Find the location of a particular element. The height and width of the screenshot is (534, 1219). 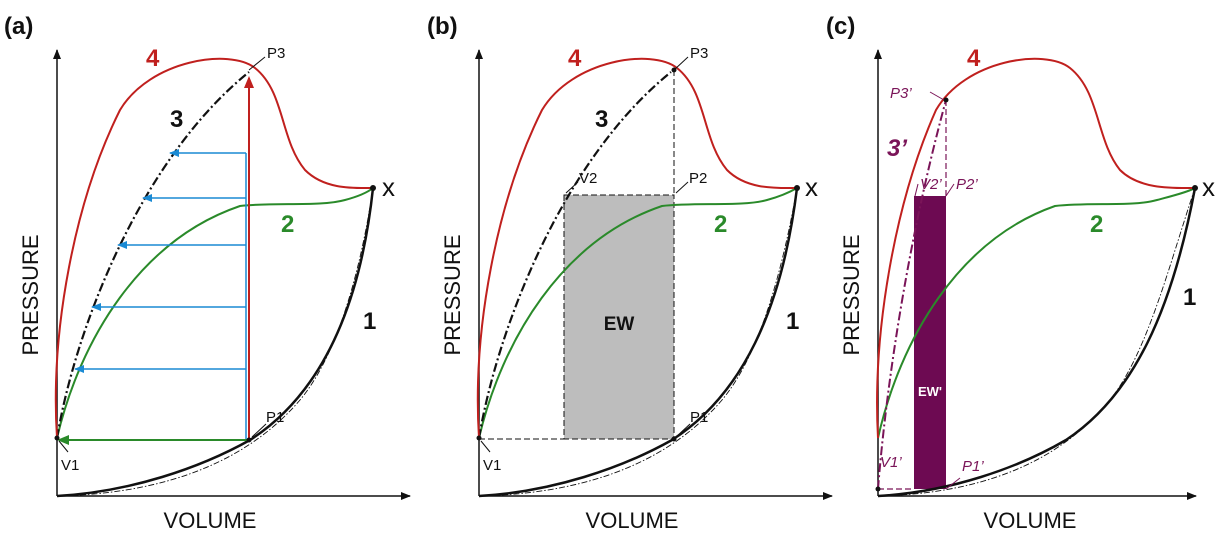

panel-a-x-label: x is located at coordinates (388, 187).